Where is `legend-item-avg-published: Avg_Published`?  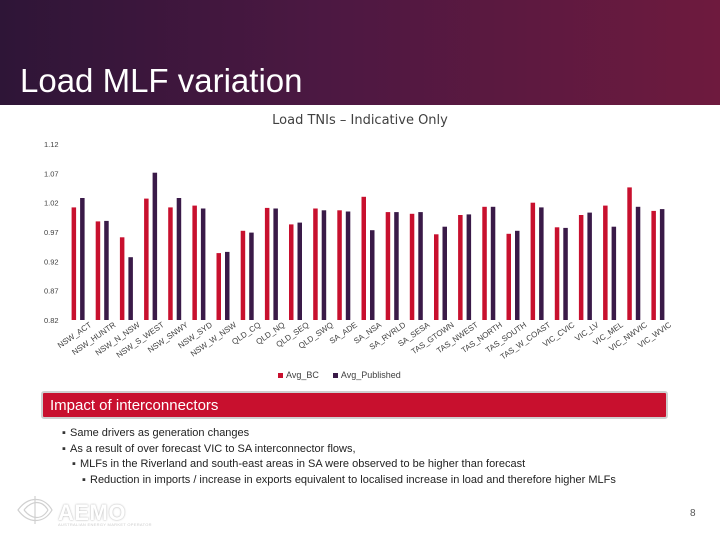 legend-item-avg-published: Avg_Published is located at coordinates (366, 375).